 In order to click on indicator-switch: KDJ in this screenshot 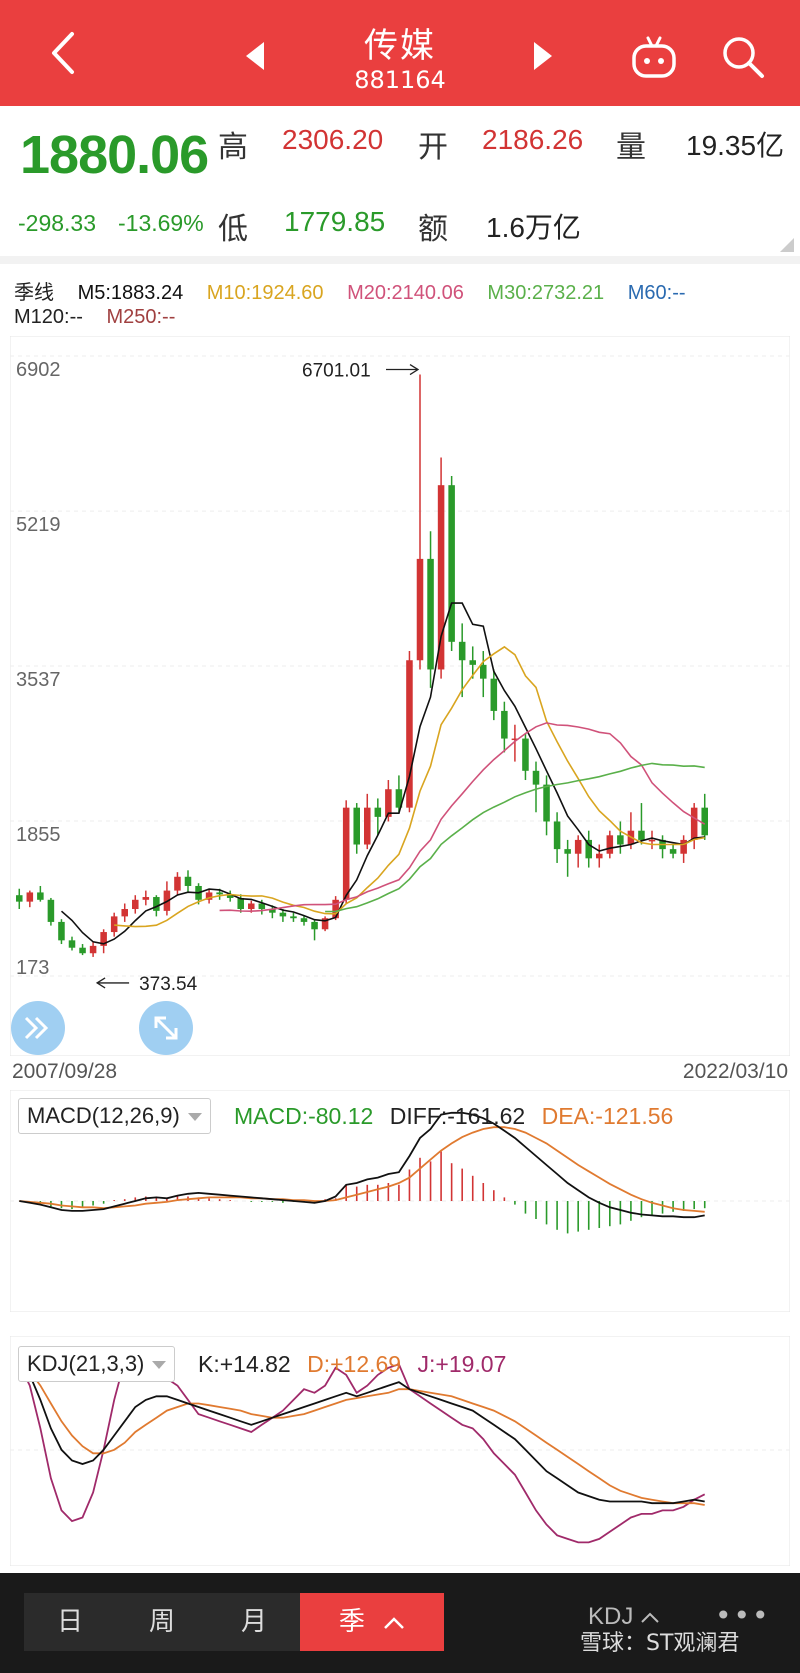, I will do `click(624, 1617)`.